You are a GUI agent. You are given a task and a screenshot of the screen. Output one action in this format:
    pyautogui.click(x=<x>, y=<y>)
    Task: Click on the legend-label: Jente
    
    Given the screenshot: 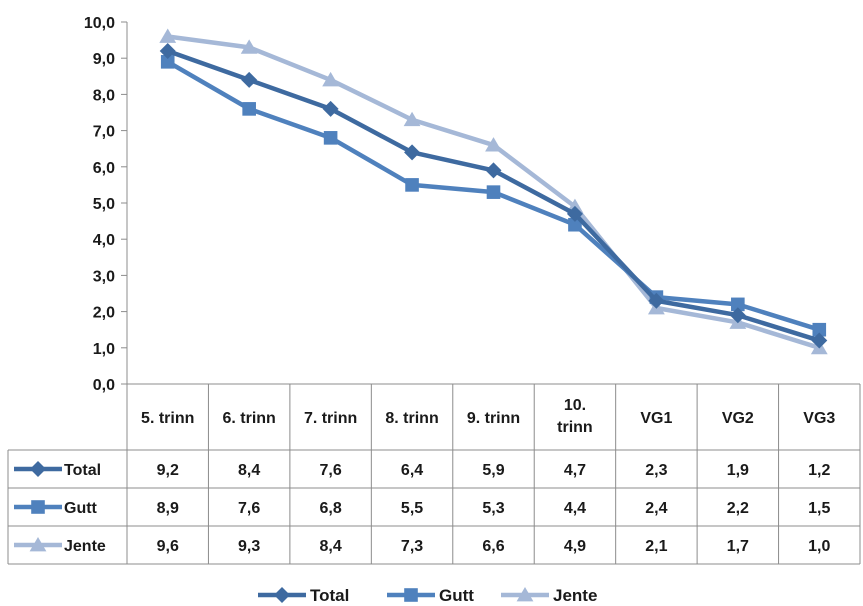 What is the action you would take?
    pyautogui.click(x=575, y=595)
    